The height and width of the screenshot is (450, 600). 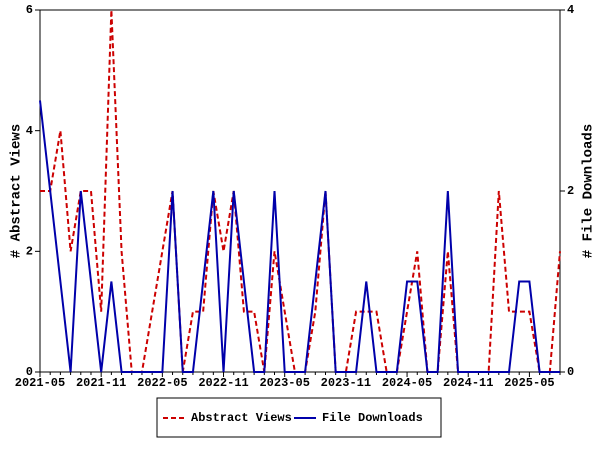 What do you see at coordinates (29, 131) in the screenshot?
I see `y-tick-label: 4` at bounding box center [29, 131].